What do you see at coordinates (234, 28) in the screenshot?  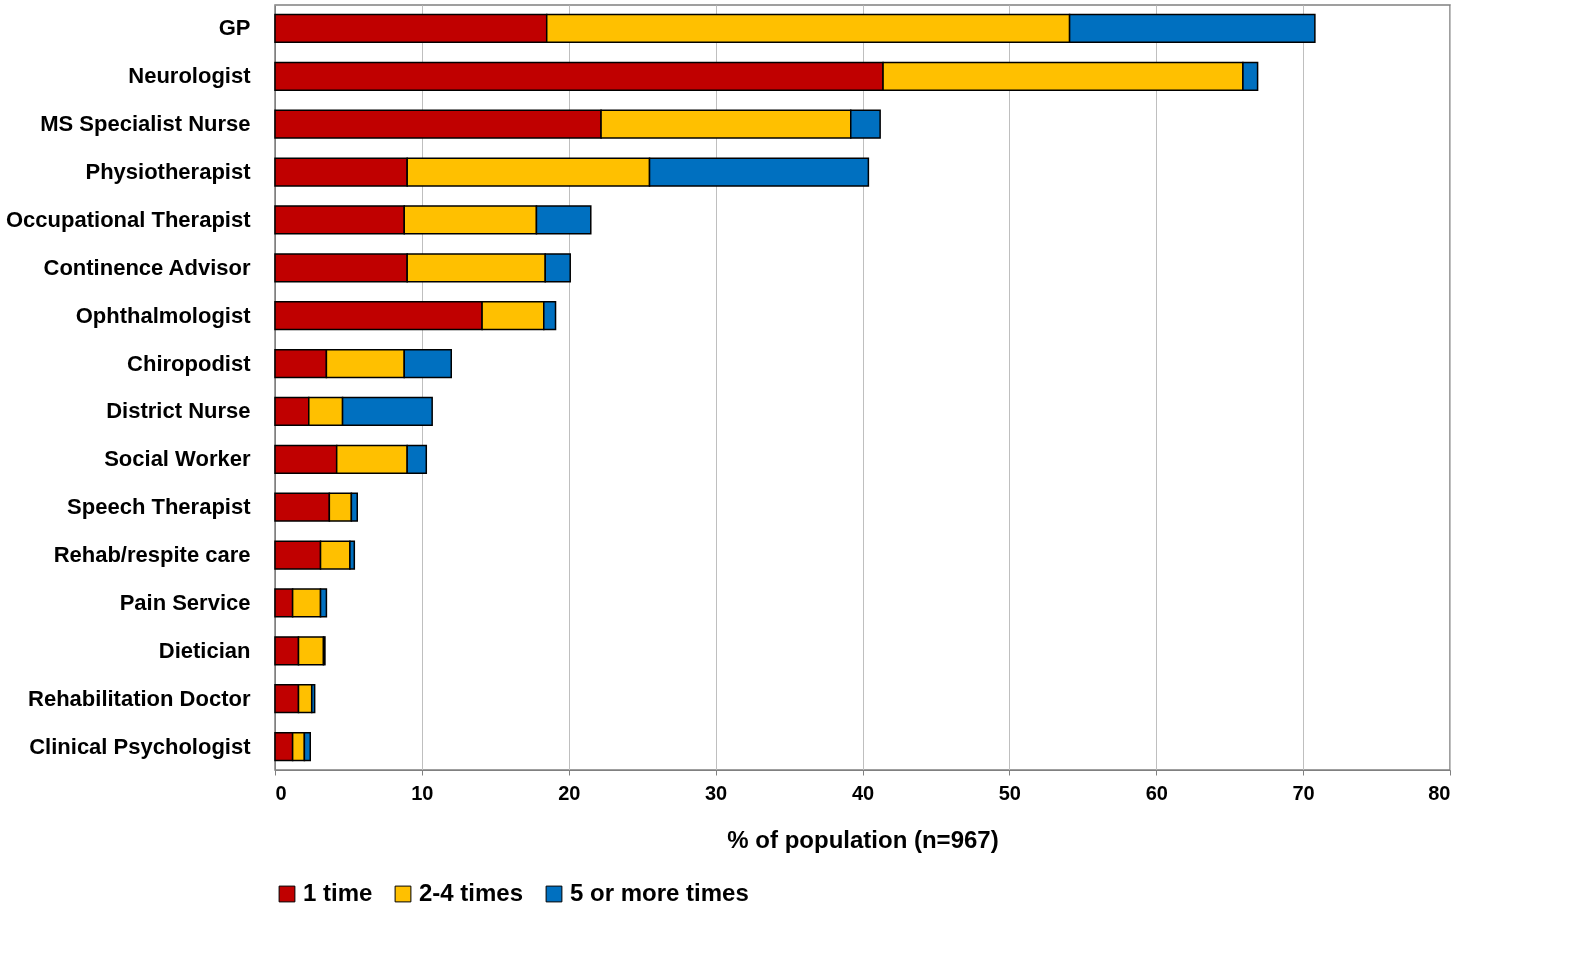 I see `y-tick-label: GP` at bounding box center [234, 28].